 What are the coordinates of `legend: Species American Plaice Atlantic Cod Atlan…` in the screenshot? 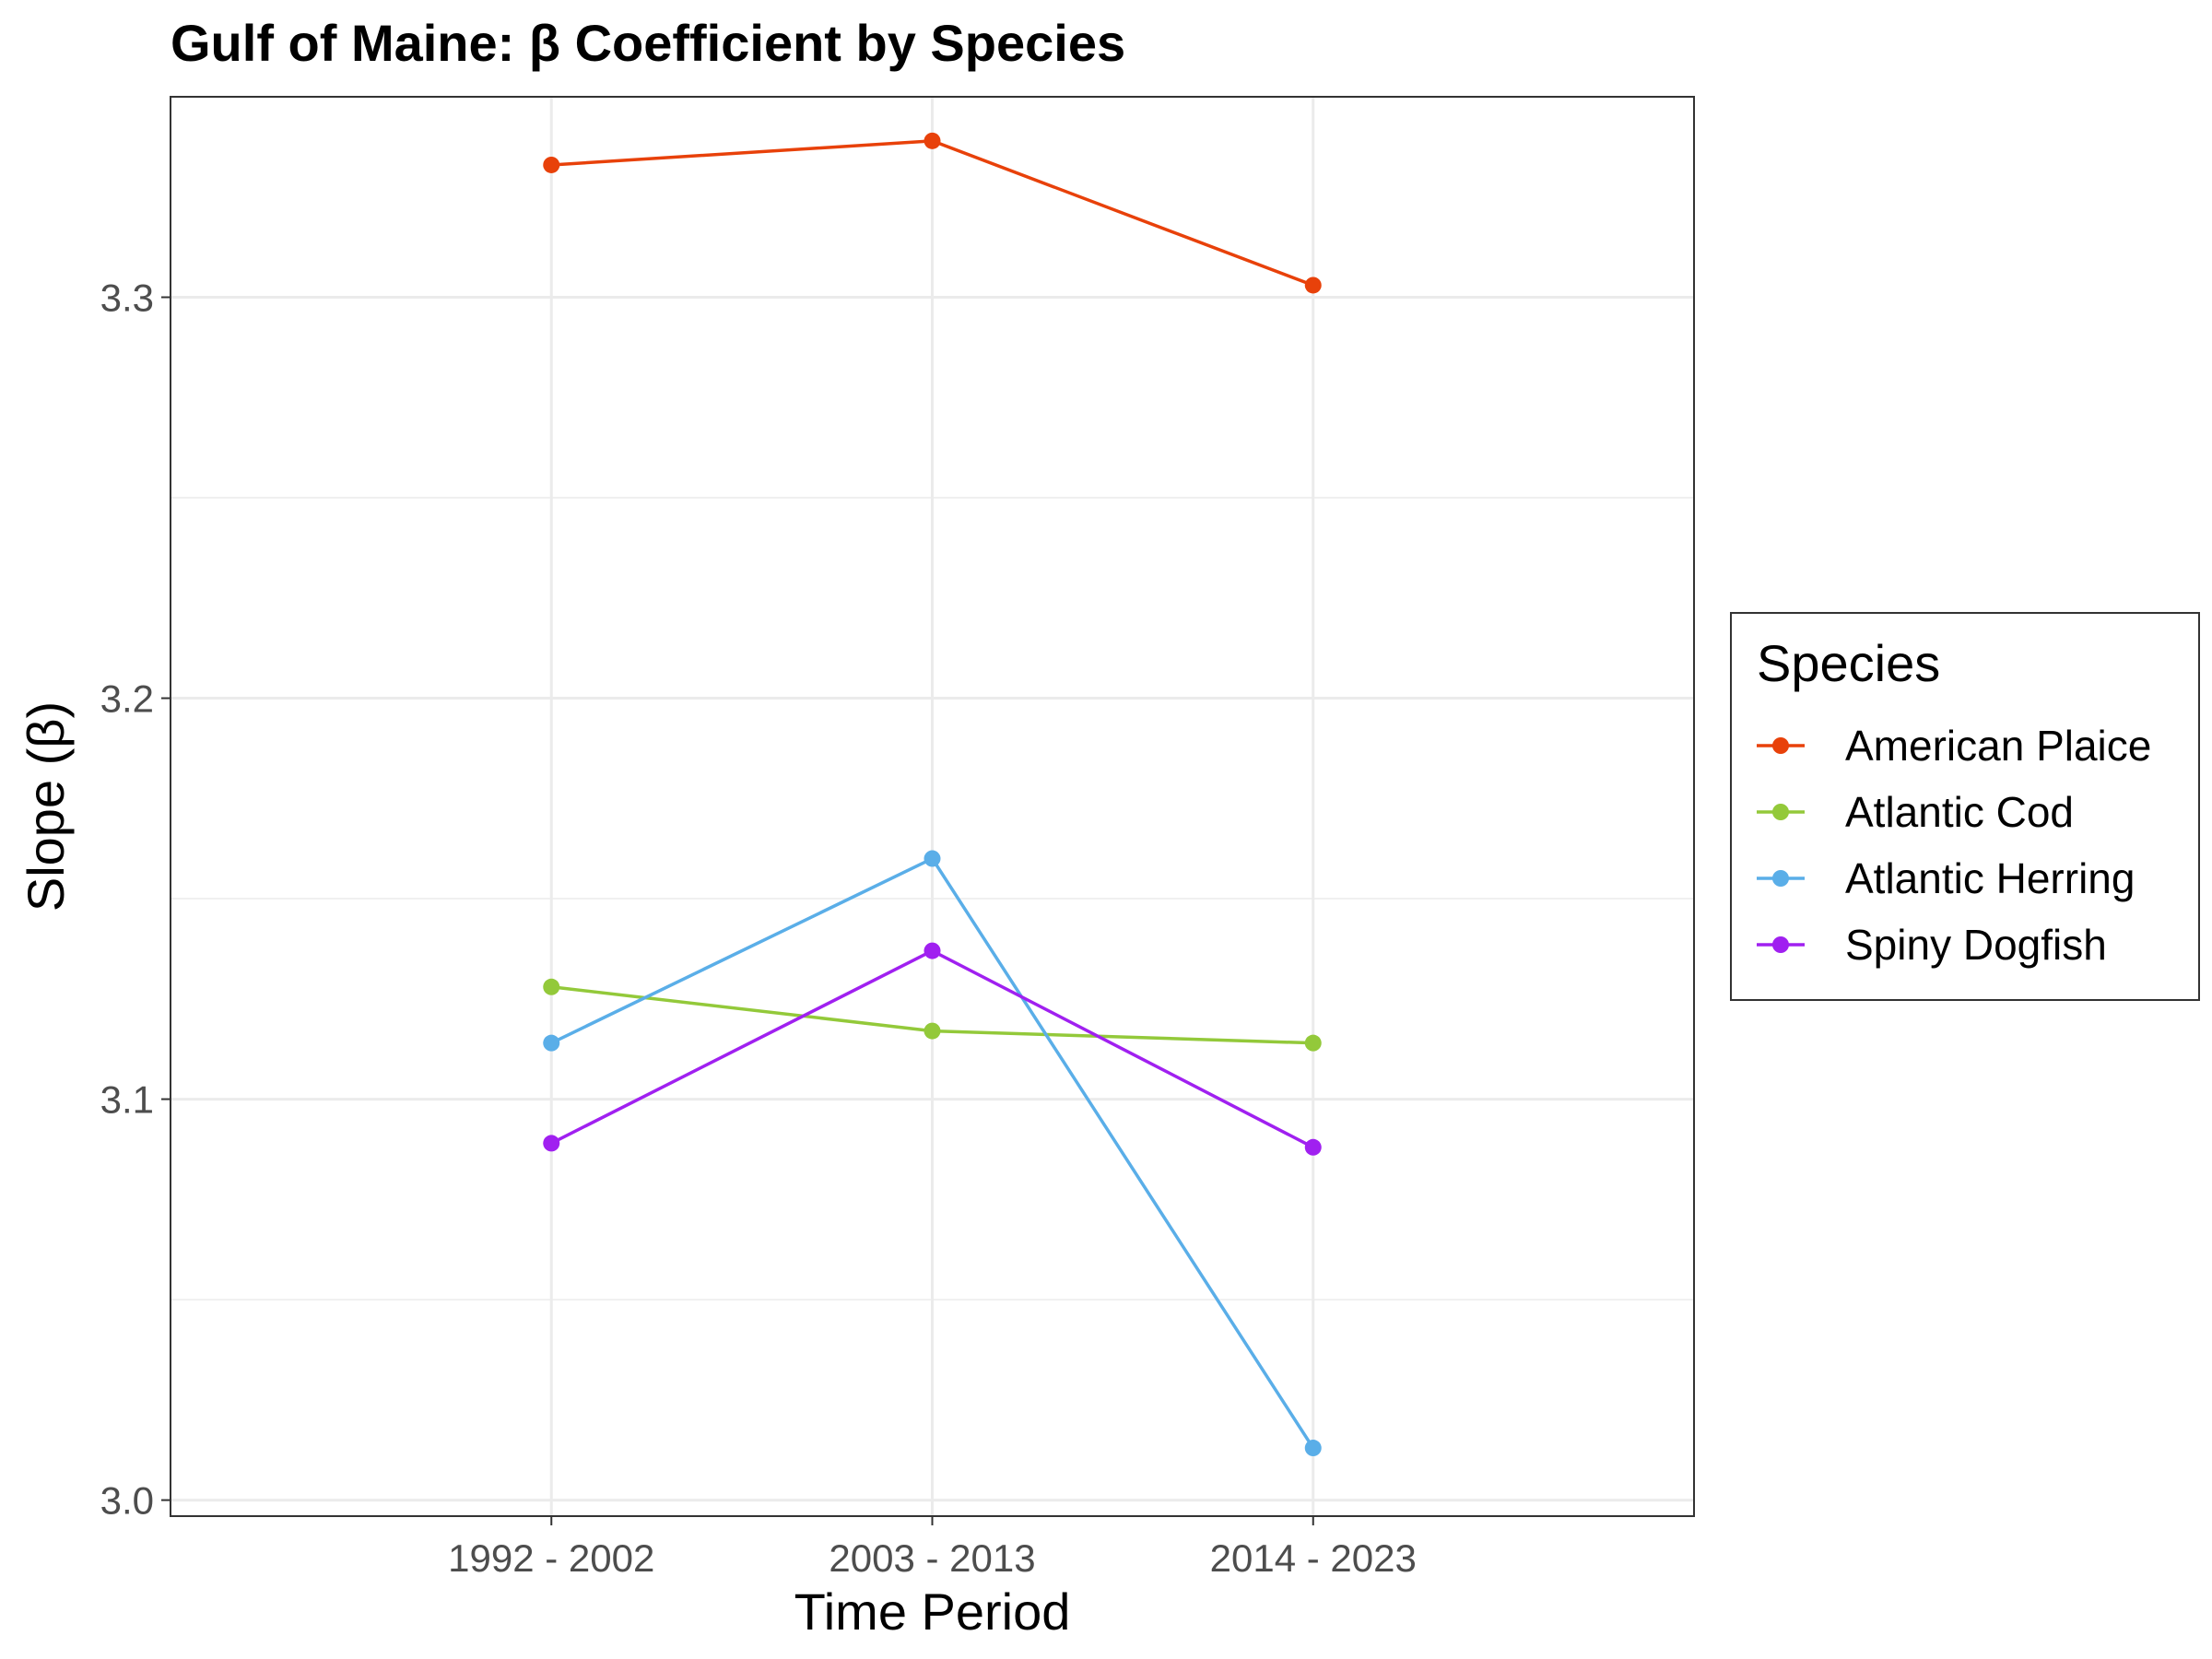 It's located at (1965, 806).